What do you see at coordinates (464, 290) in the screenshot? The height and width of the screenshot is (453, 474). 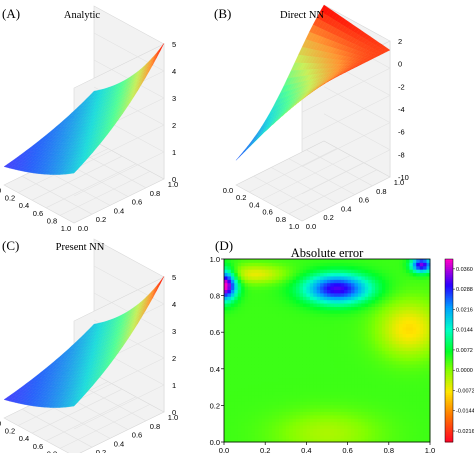 I see `colorbar-tick-label: 0.0288` at bounding box center [464, 290].